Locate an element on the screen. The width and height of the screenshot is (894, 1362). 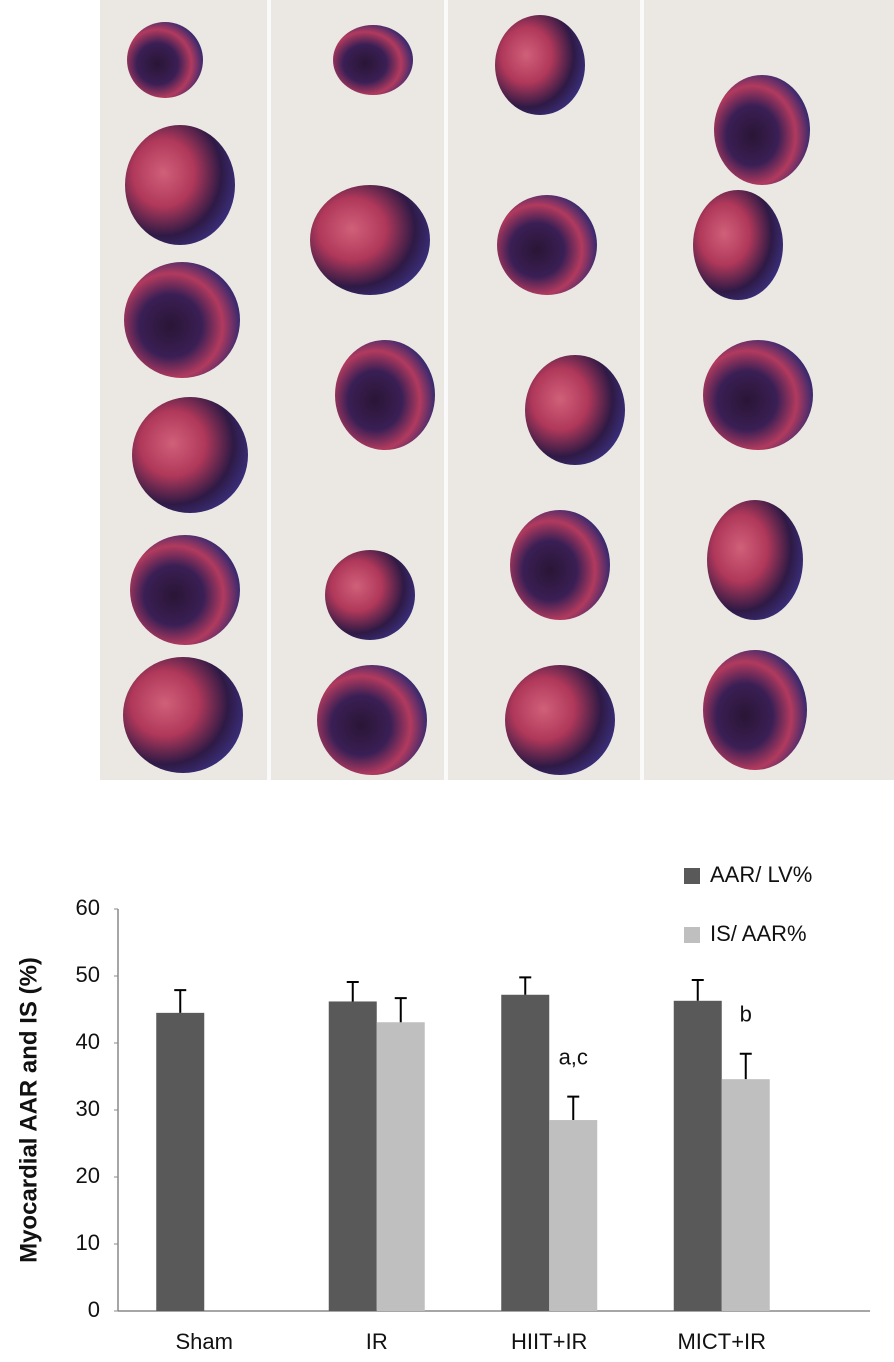
y-tick-label: 40 is located at coordinates (88, 1041).